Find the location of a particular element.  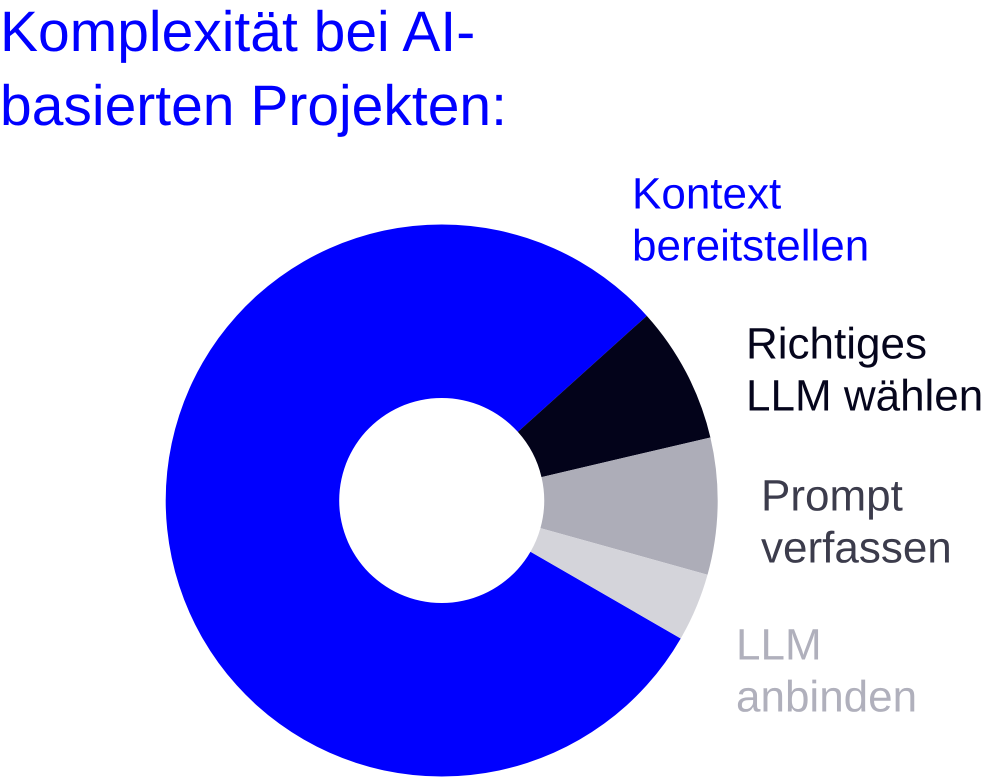

slice-label: Richtiges LLM wählen is located at coordinates (865, 370).